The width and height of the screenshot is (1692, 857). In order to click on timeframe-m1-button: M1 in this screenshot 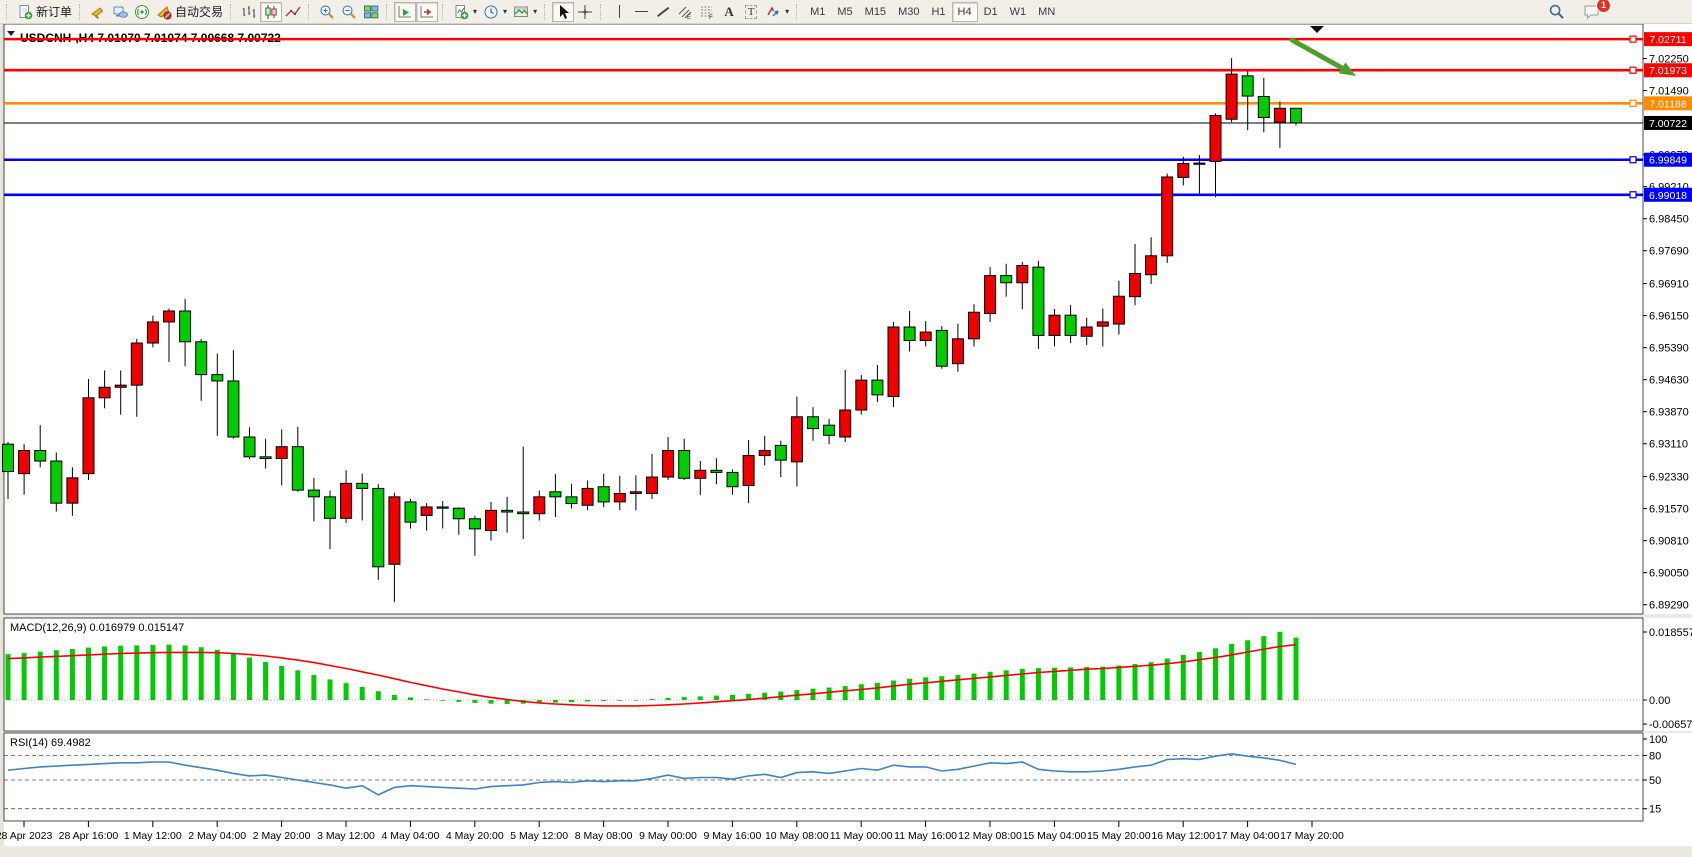, I will do `click(818, 11)`.